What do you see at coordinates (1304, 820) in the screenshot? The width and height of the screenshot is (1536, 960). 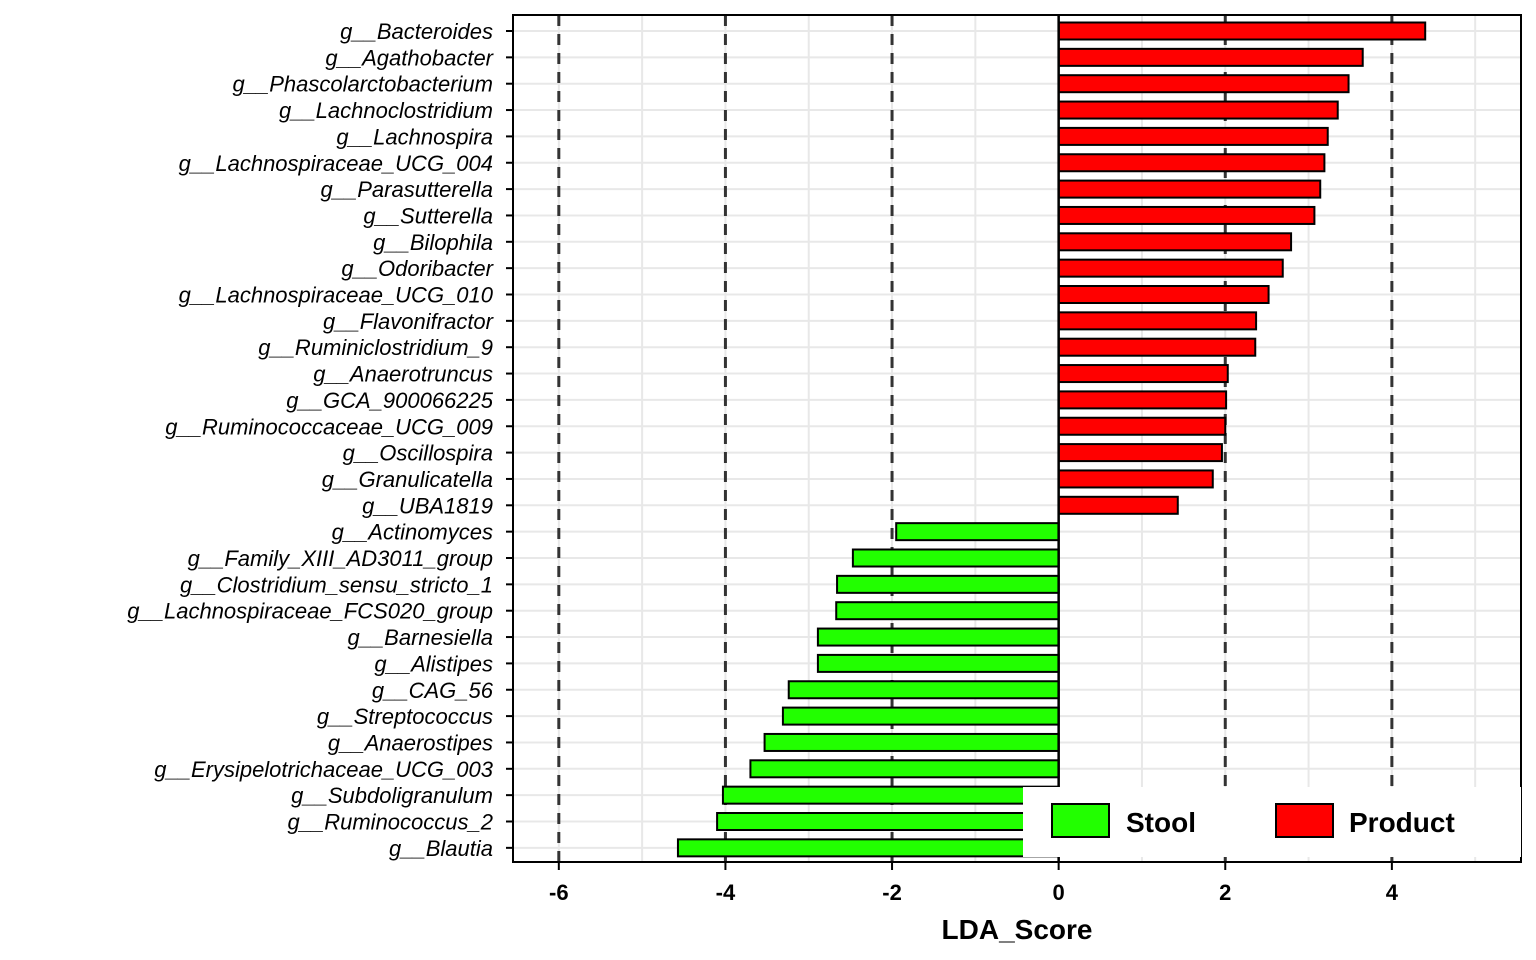 I see `legend-swatch-product` at bounding box center [1304, 820].